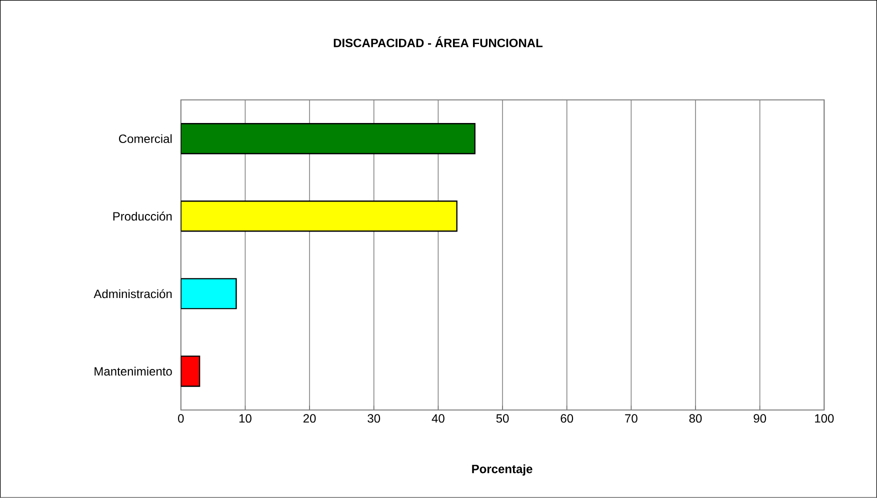 Image resolution: width=877 pixels, height=498 pixels. I want to click on y-tick-label: Producción, so click(142, 216).